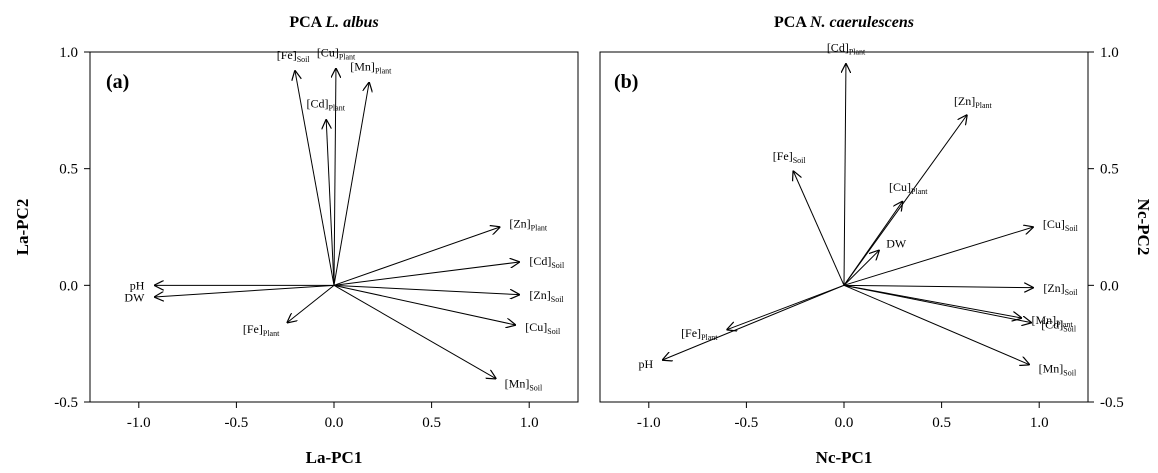 This screenshot has width=1158, height=473. Describe the element at coordinates (844, 457) in the screenshot. I see `x-axis-title: Nc-PC1` at that location.